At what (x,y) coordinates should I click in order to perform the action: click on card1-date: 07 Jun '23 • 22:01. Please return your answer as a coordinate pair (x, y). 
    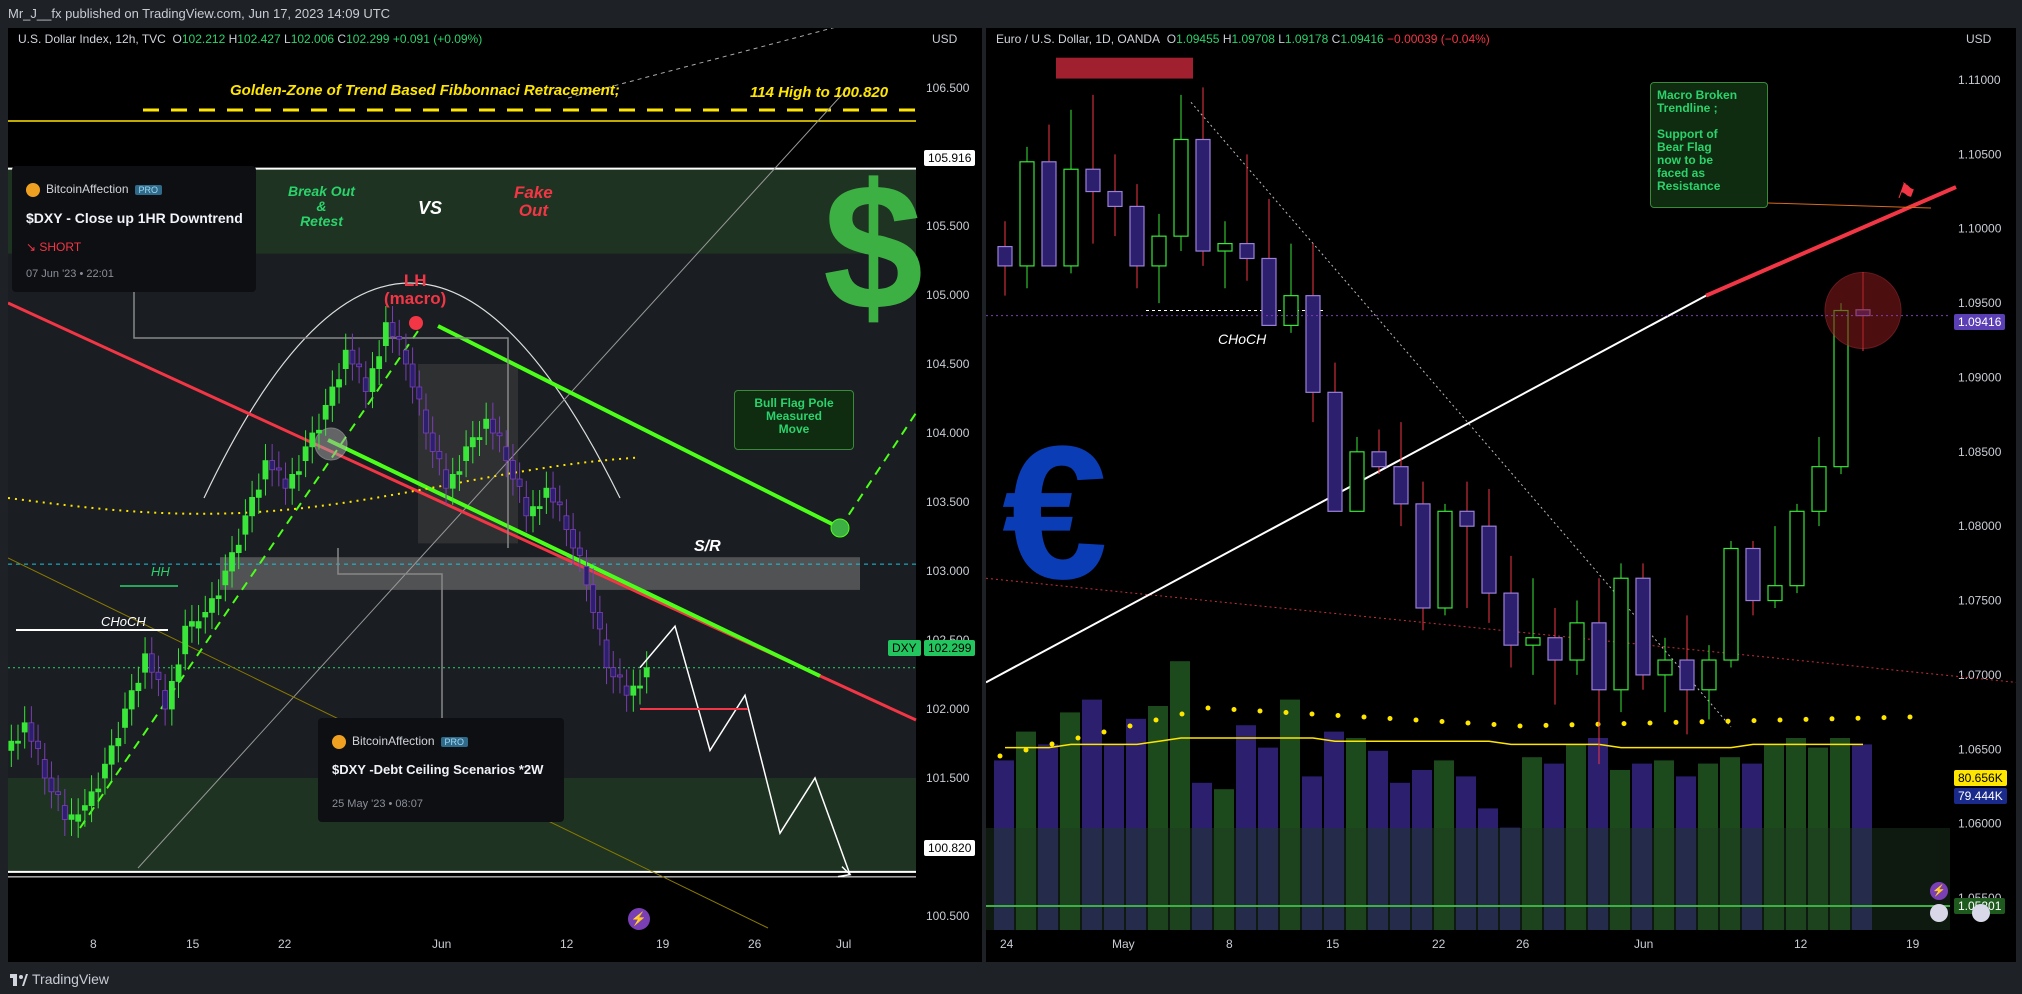
    Looking at the image, I should click on (70, 274).